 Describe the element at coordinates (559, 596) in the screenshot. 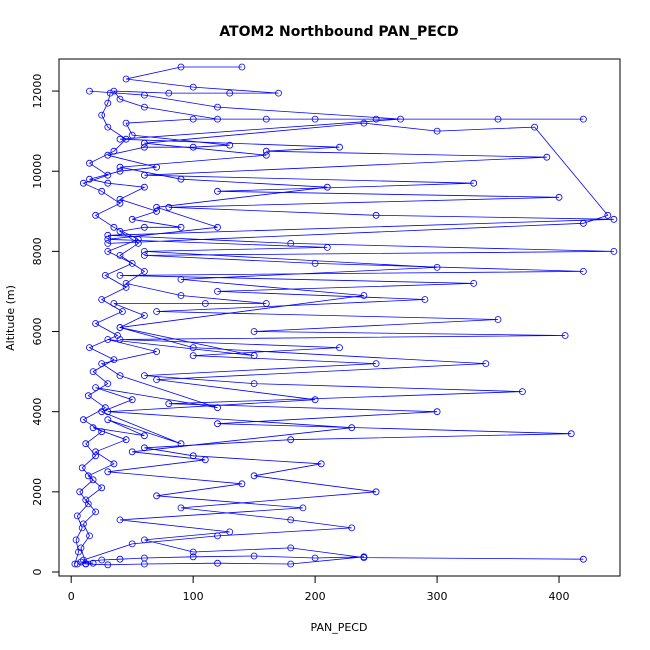

I see `x-tick-label: 400` at that location.